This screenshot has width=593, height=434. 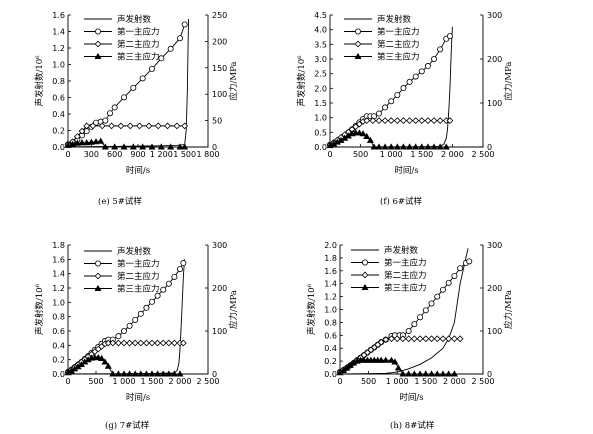 I want to click on y-left-tick-label: 0.8, so click(x=58, y=317).